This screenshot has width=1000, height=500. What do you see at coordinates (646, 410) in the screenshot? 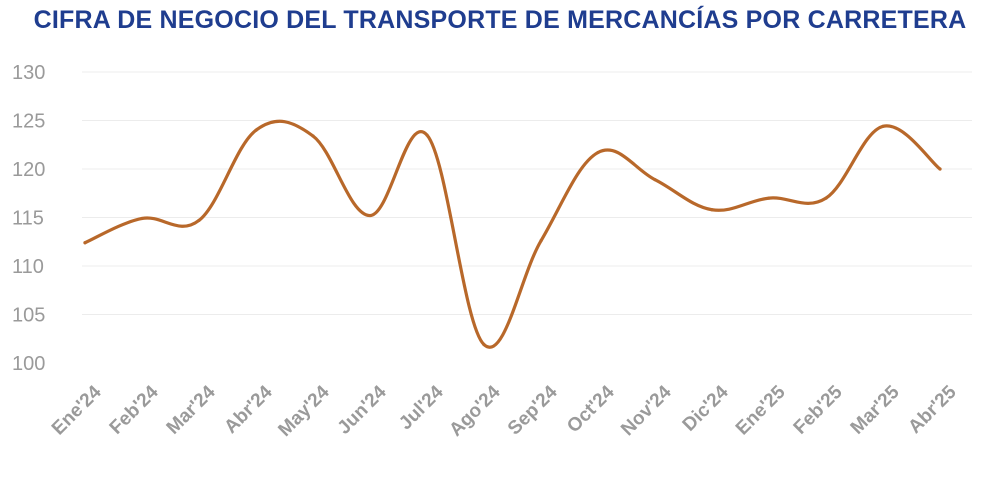
I see `x-tick-label: Nov'24` at bounding box center [646, 410].